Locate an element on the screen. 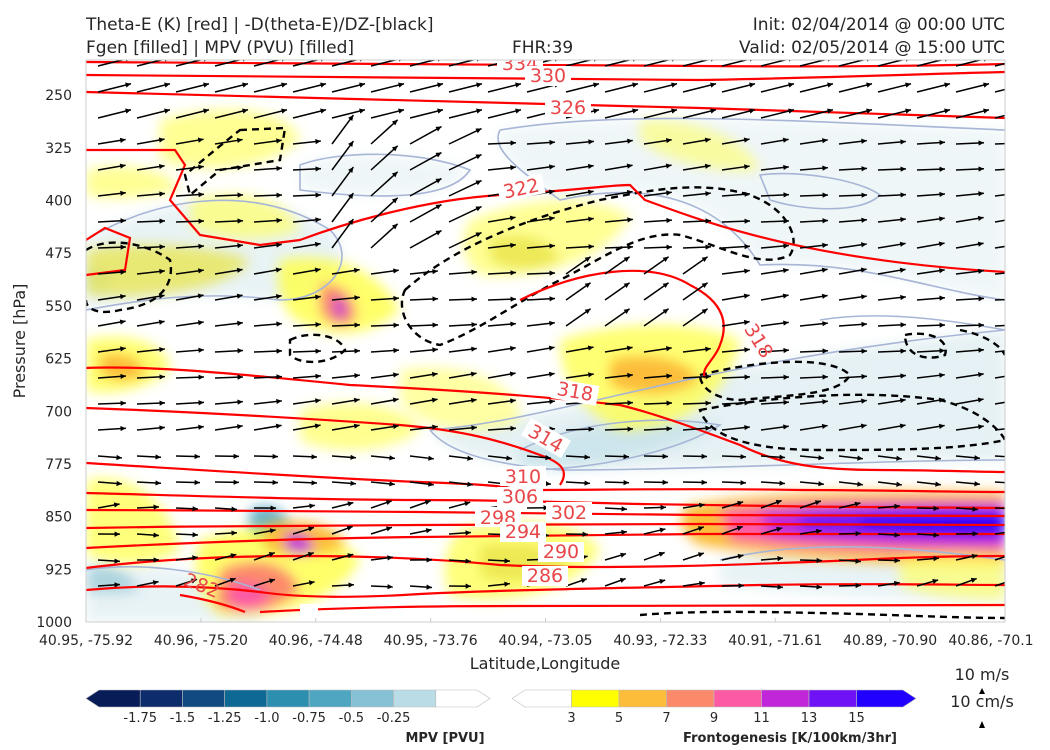  theta-e-label-294: 294 is located at coordinates (523, 532).